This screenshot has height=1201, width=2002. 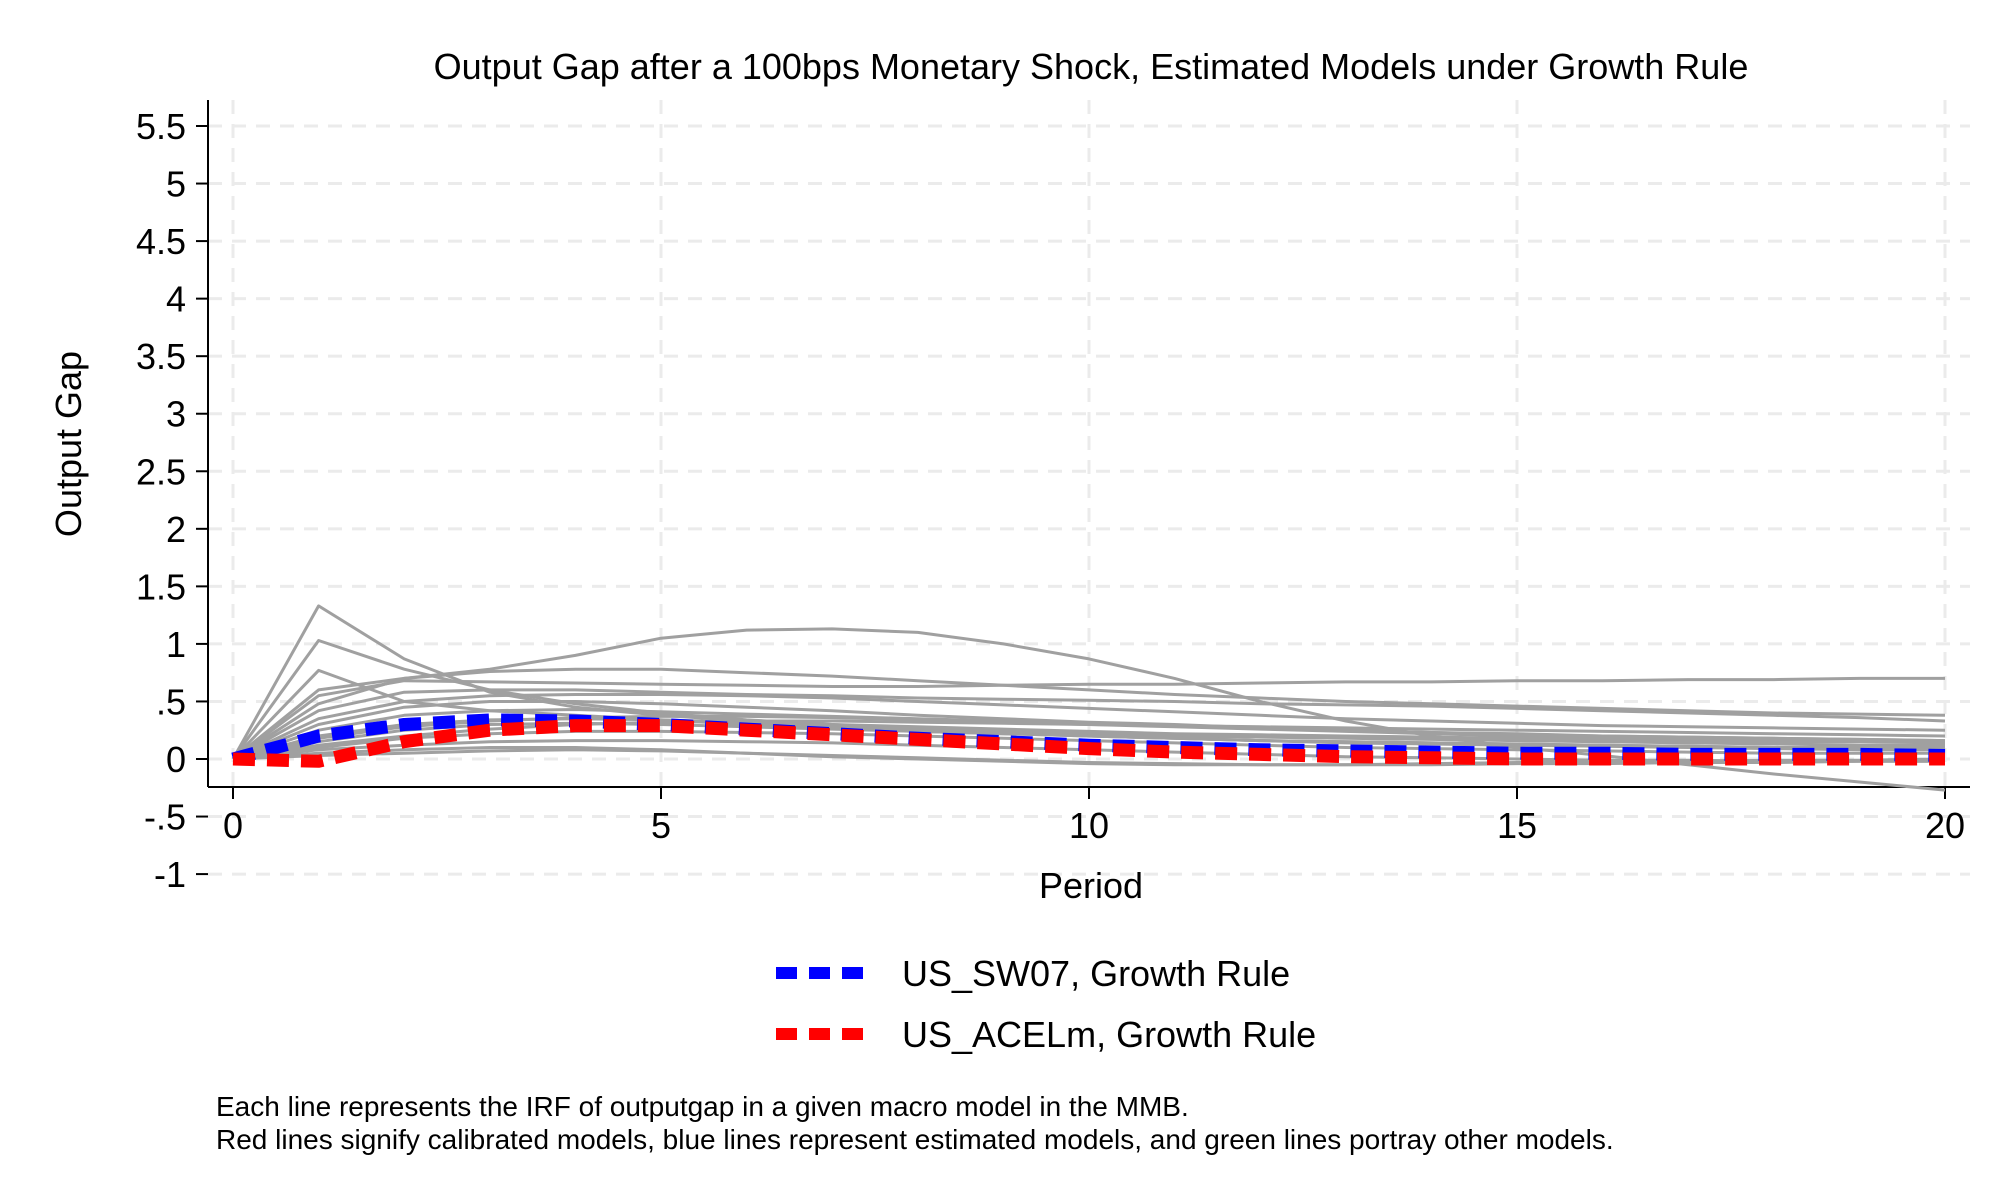 I want to click on y-tick-label: 4.5, so click(x=161, y=241).